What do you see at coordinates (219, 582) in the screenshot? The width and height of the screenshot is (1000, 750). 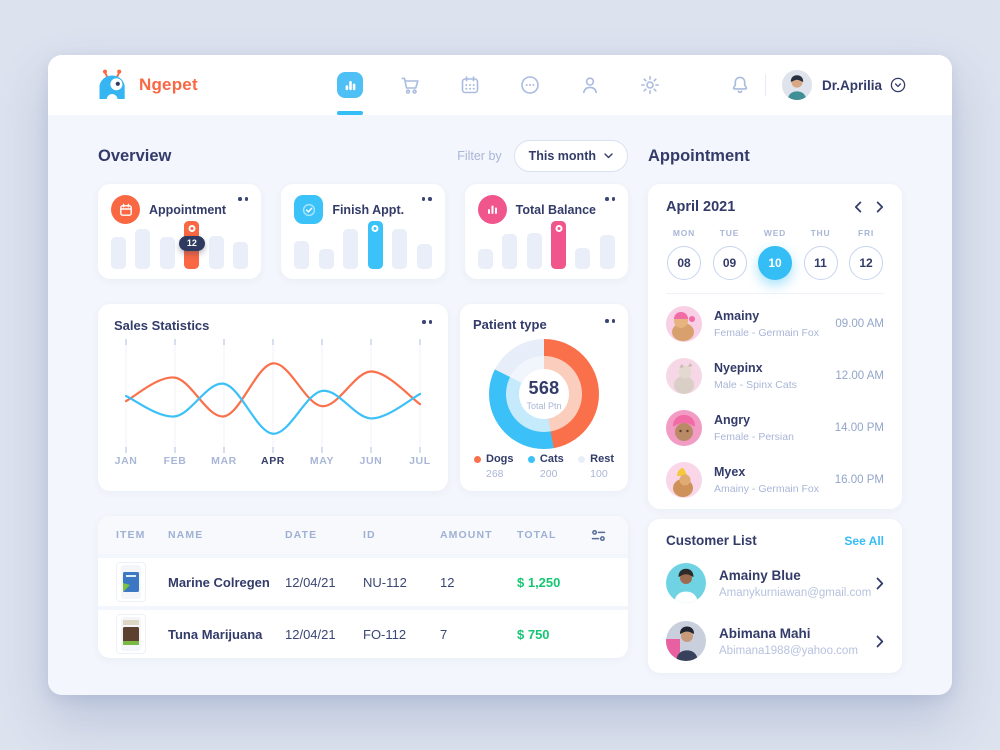 I see `item-name: Marine Colregen` at bounding box center [219, 582].